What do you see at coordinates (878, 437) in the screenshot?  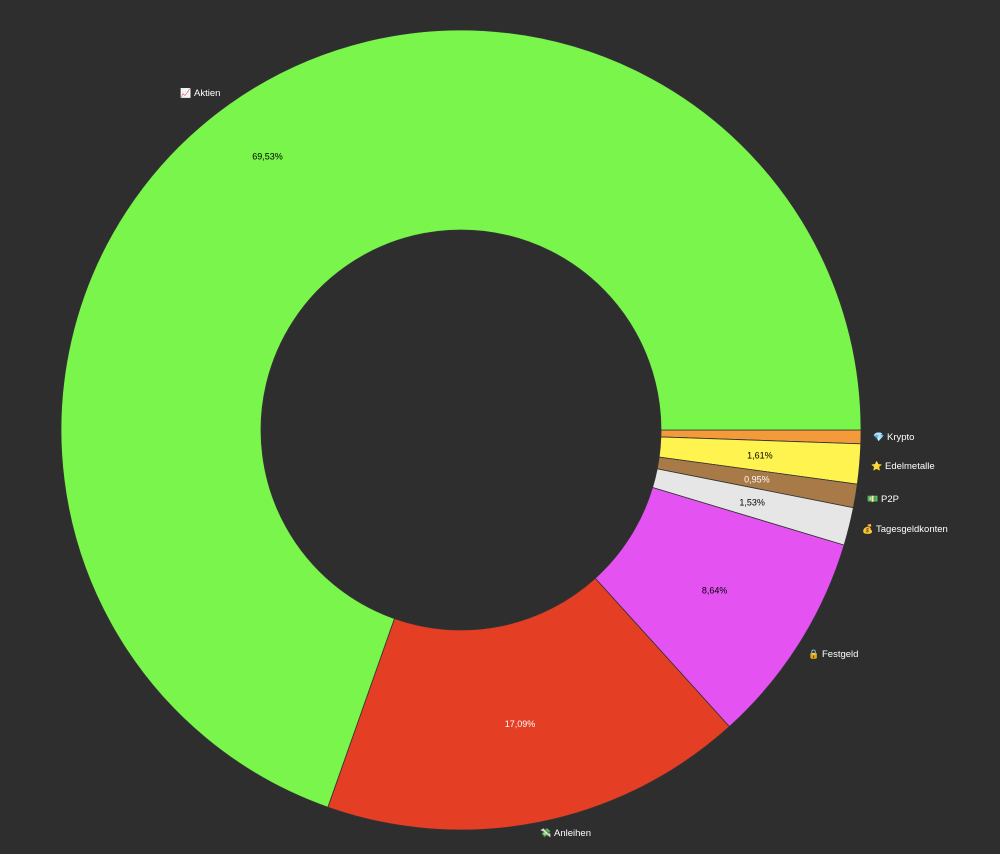 I see `gem-icon: 💎` at bounding box center [878, 437].